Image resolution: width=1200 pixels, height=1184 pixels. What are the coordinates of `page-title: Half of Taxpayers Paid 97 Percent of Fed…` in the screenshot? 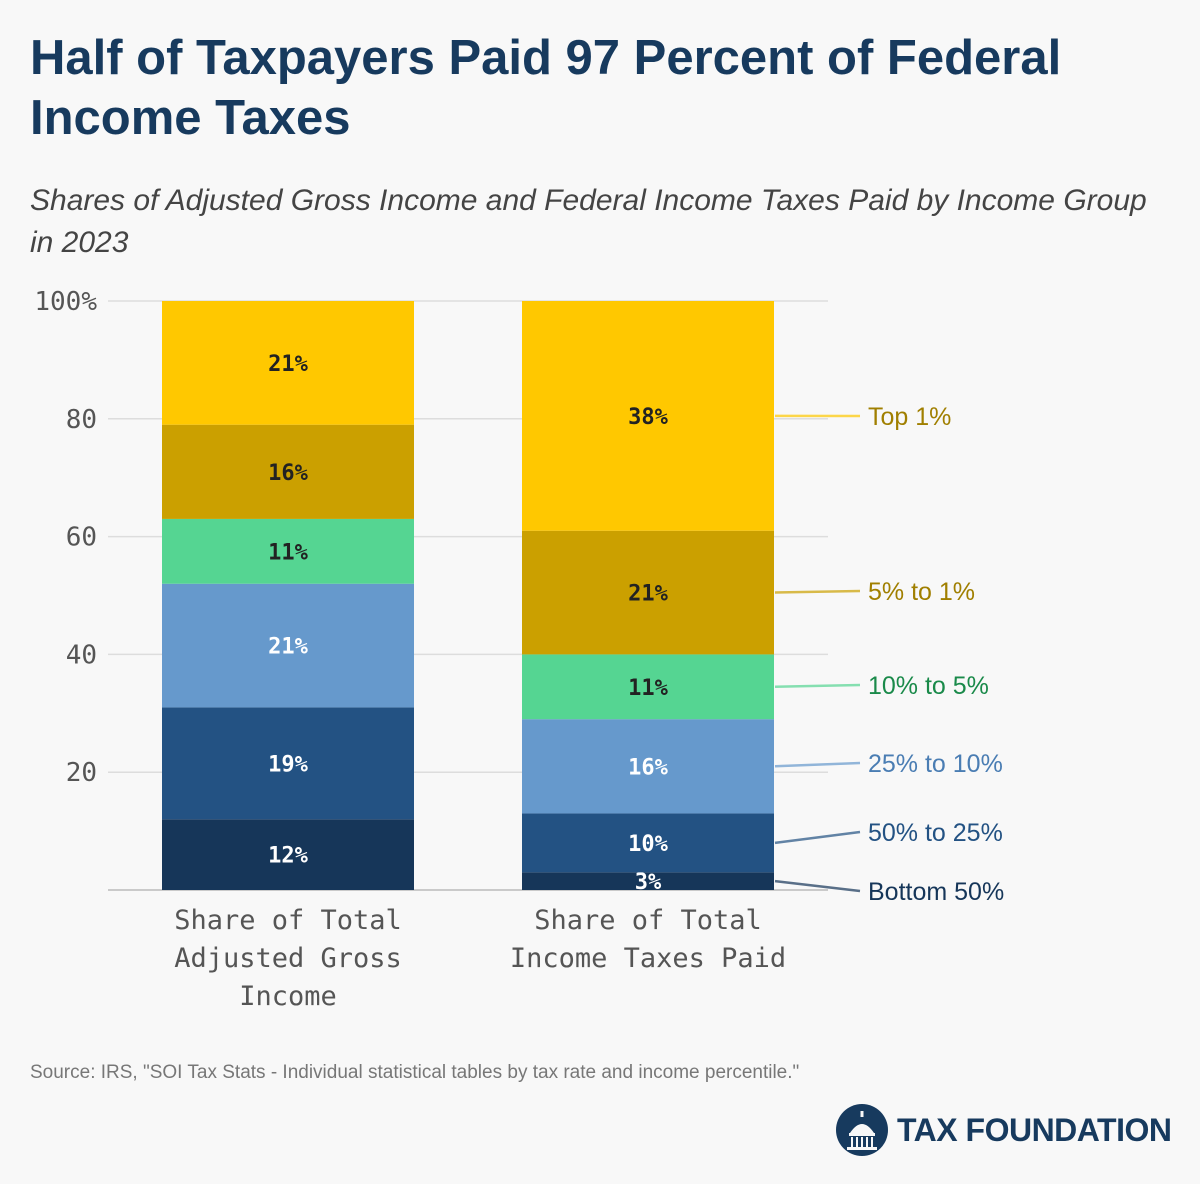 It's located at (546, 88).